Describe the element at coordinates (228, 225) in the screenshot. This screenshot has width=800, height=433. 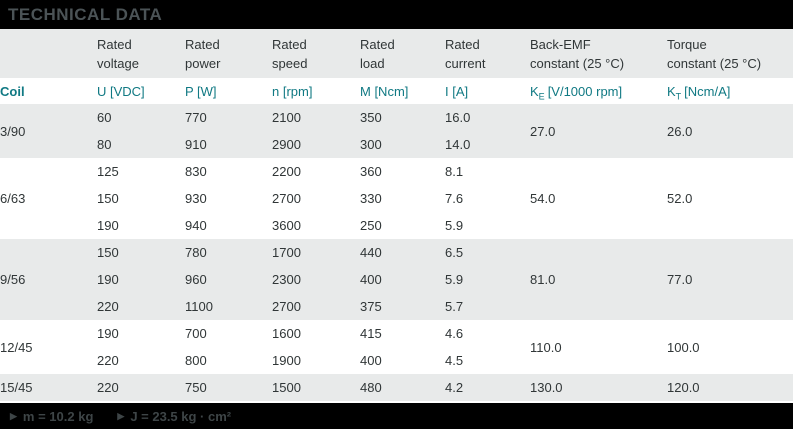
I see `power-cell: 940` at that location.